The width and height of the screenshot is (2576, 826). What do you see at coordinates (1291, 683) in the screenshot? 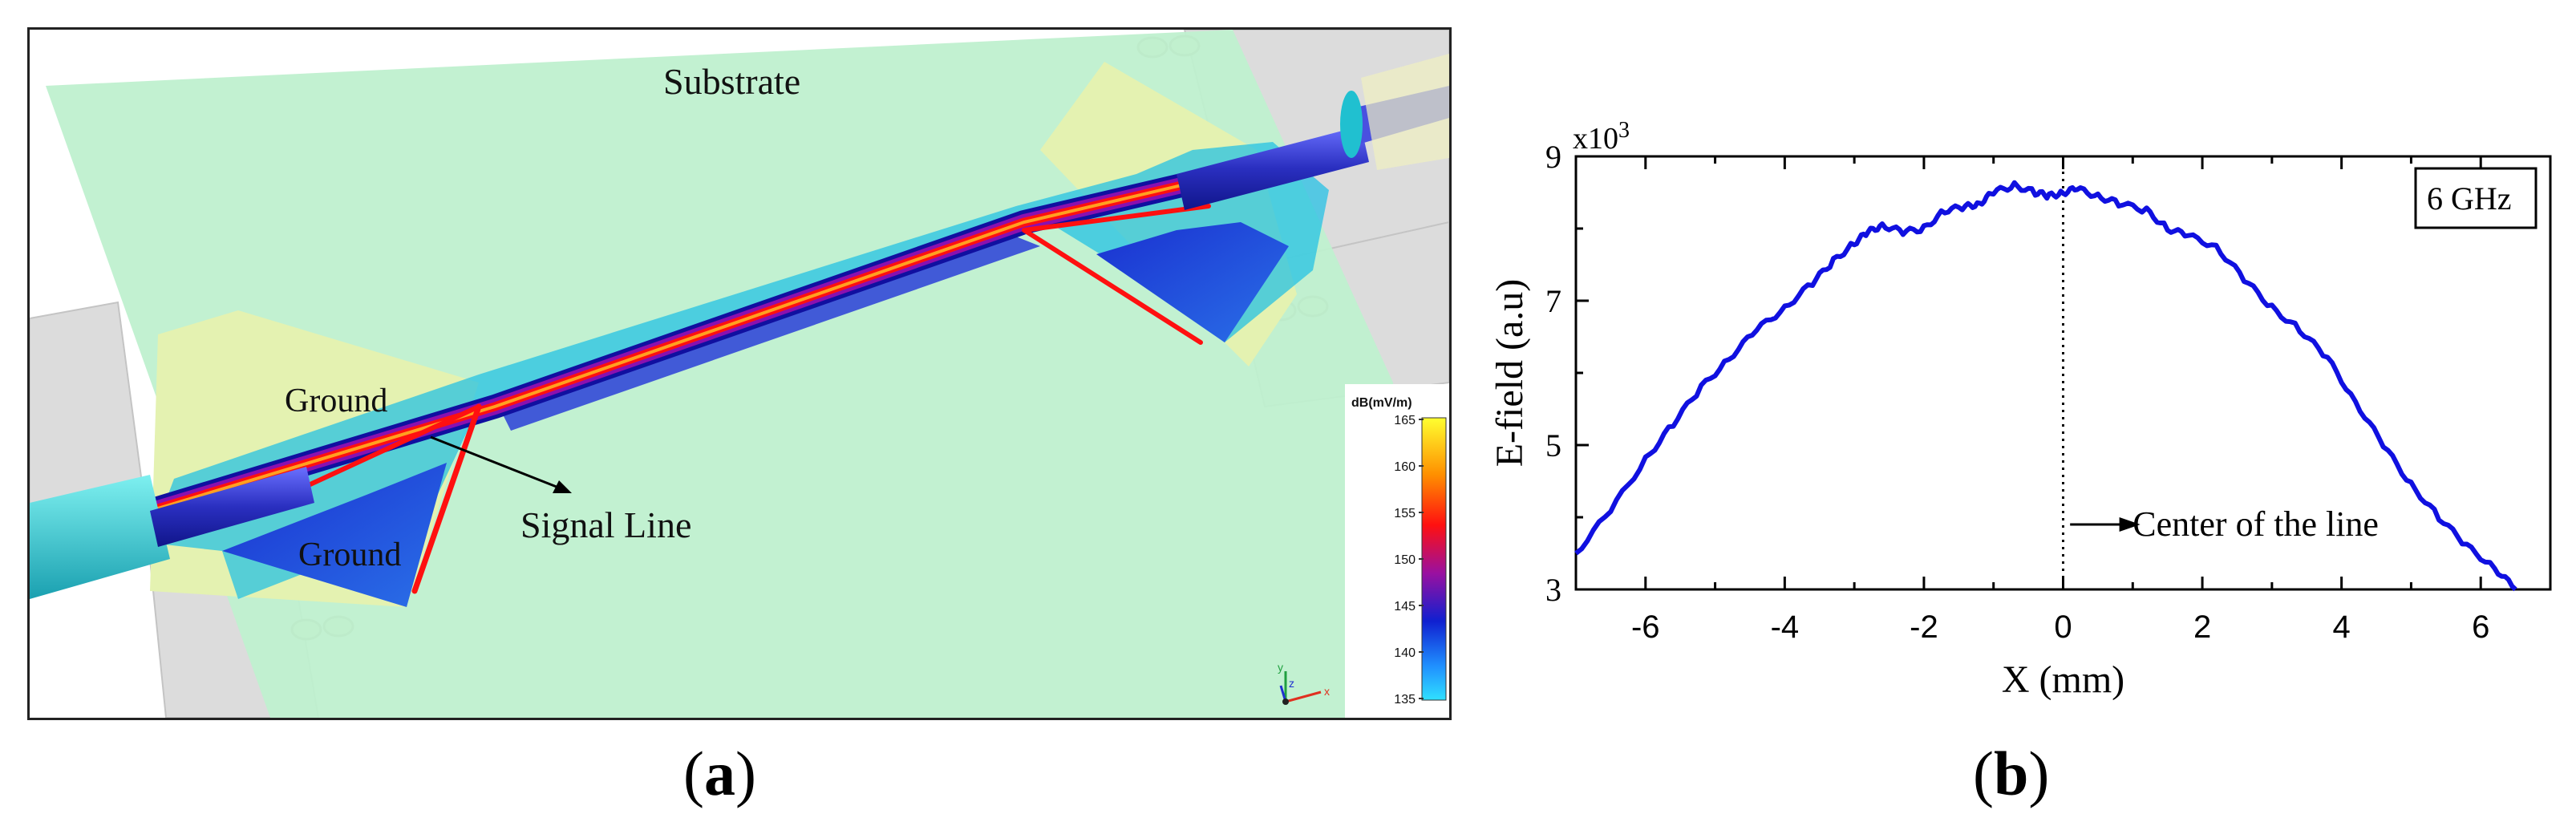
I see `triad-z-label: z` at bounding box center [1291, 683].